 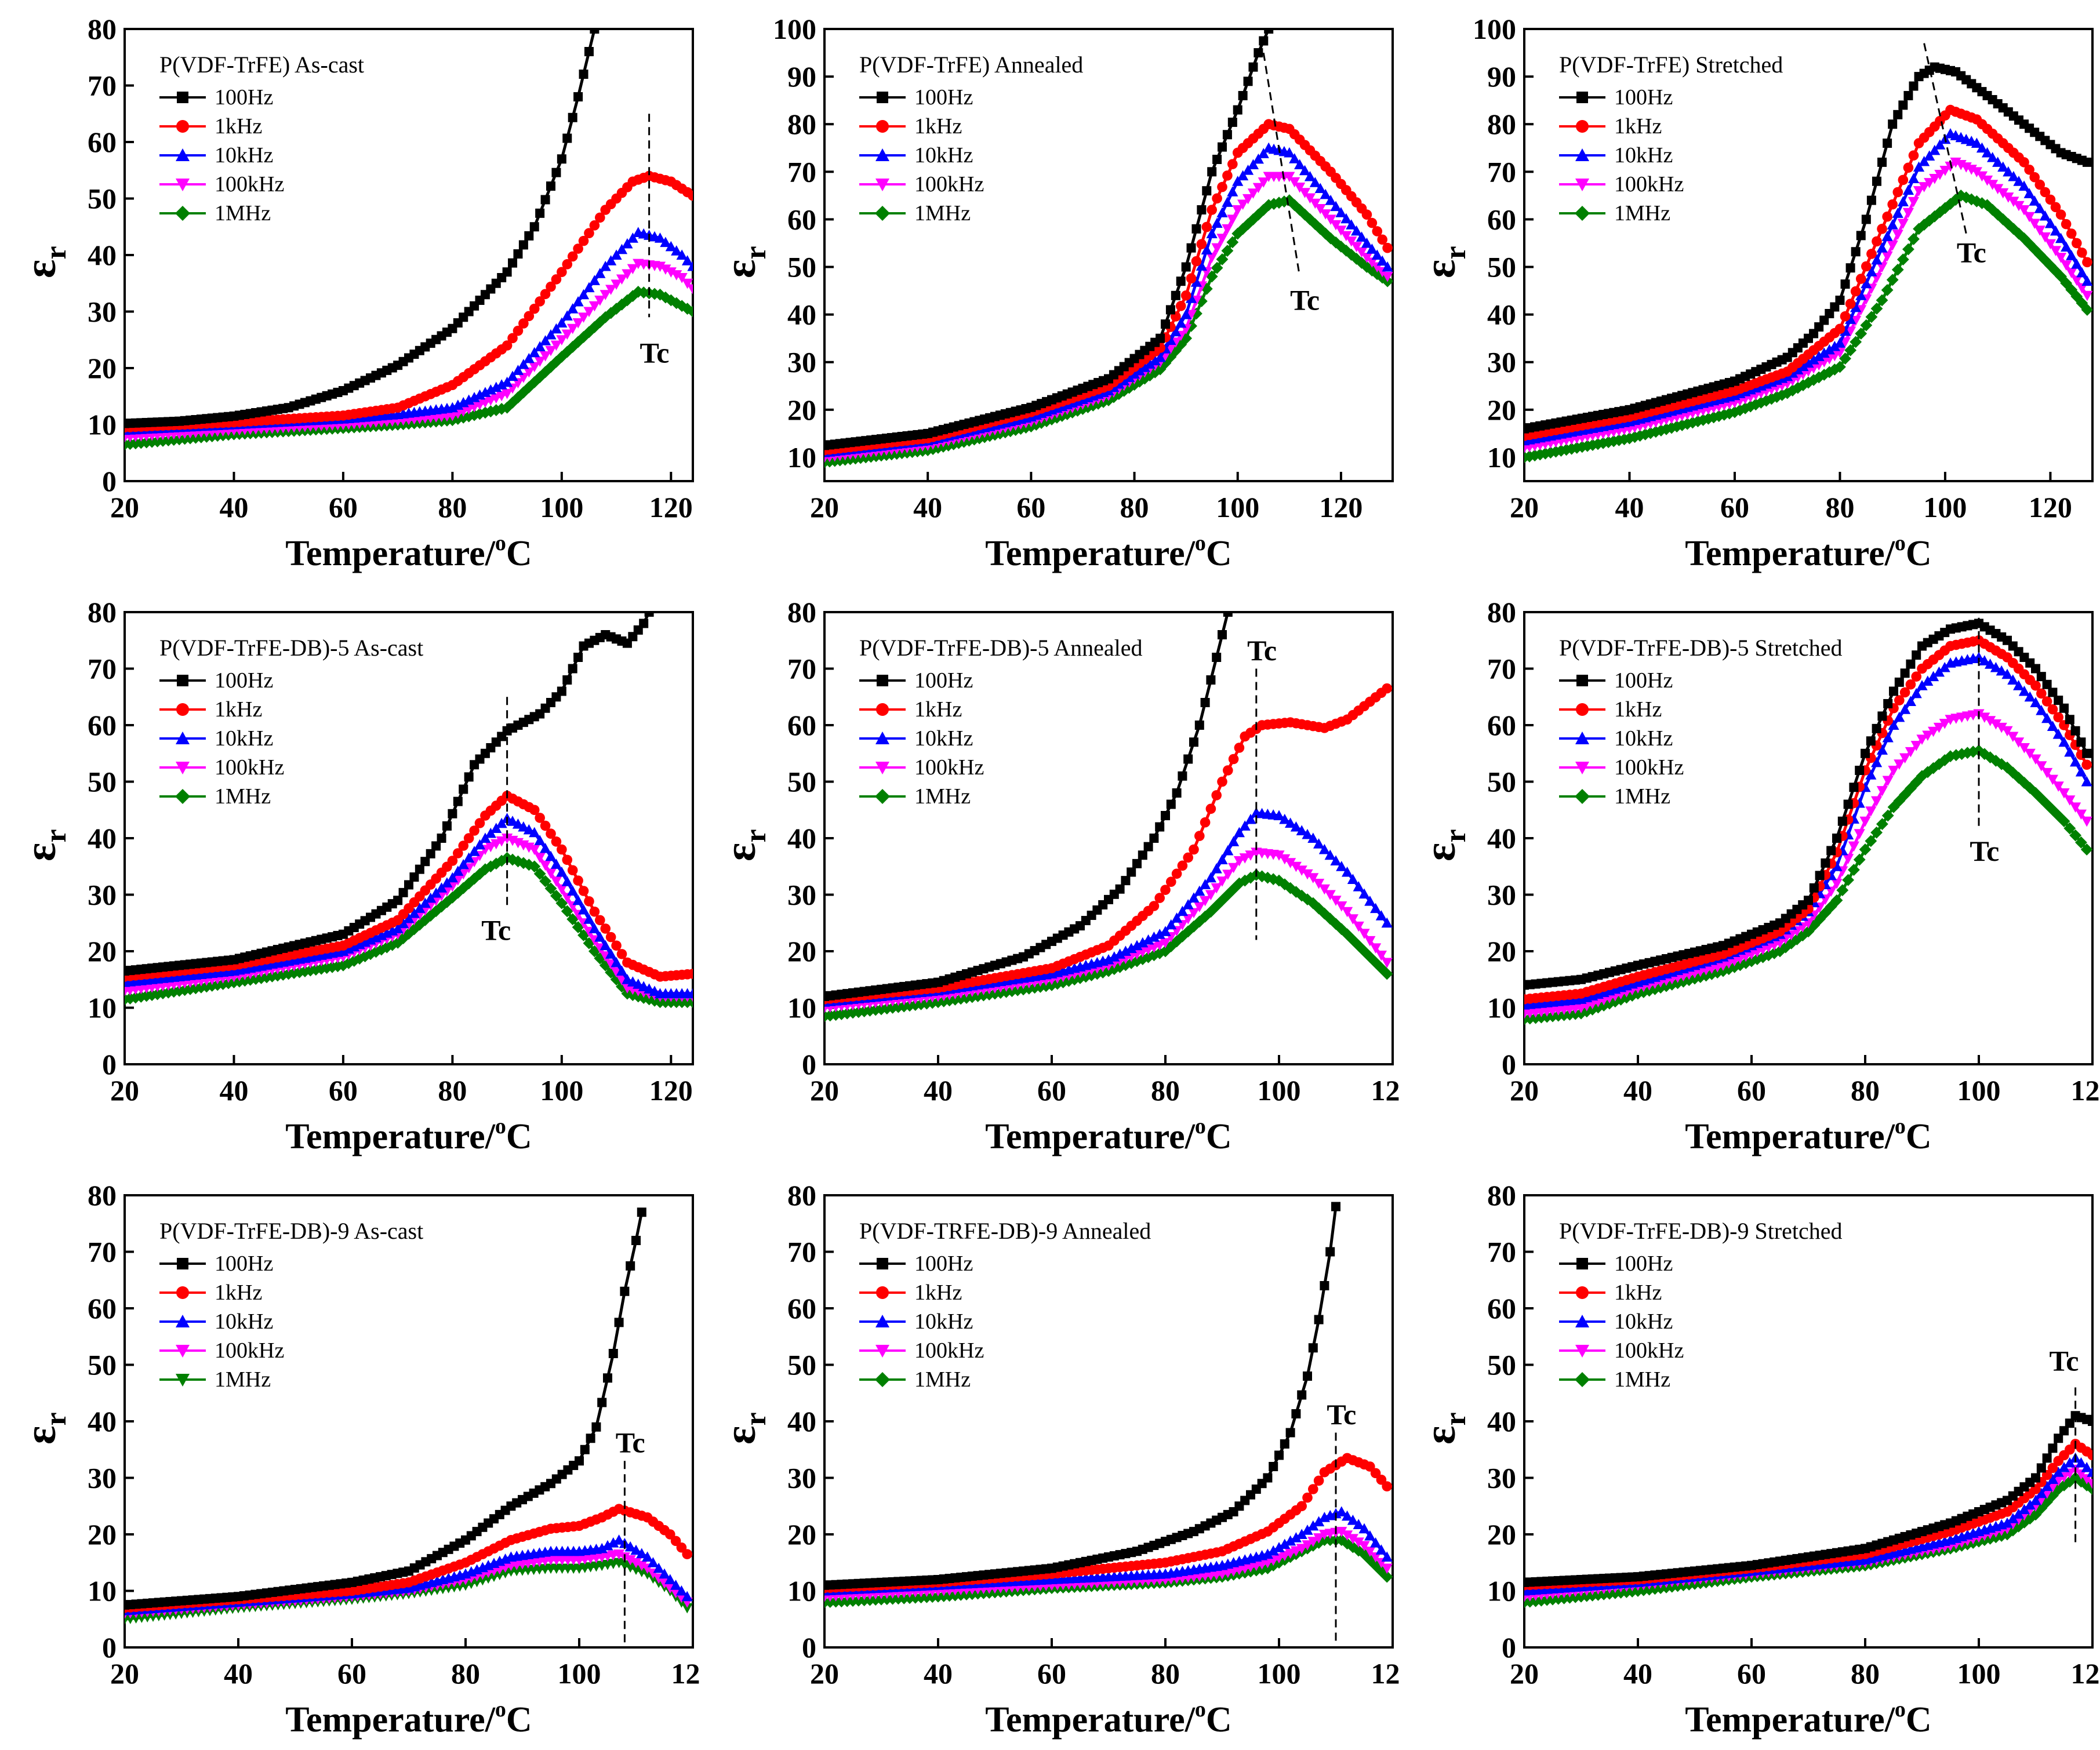 What do you see at coordinates (1808, 820) in the screenshot?
I see `series-1kHz` at bounding box center [1808, 820].